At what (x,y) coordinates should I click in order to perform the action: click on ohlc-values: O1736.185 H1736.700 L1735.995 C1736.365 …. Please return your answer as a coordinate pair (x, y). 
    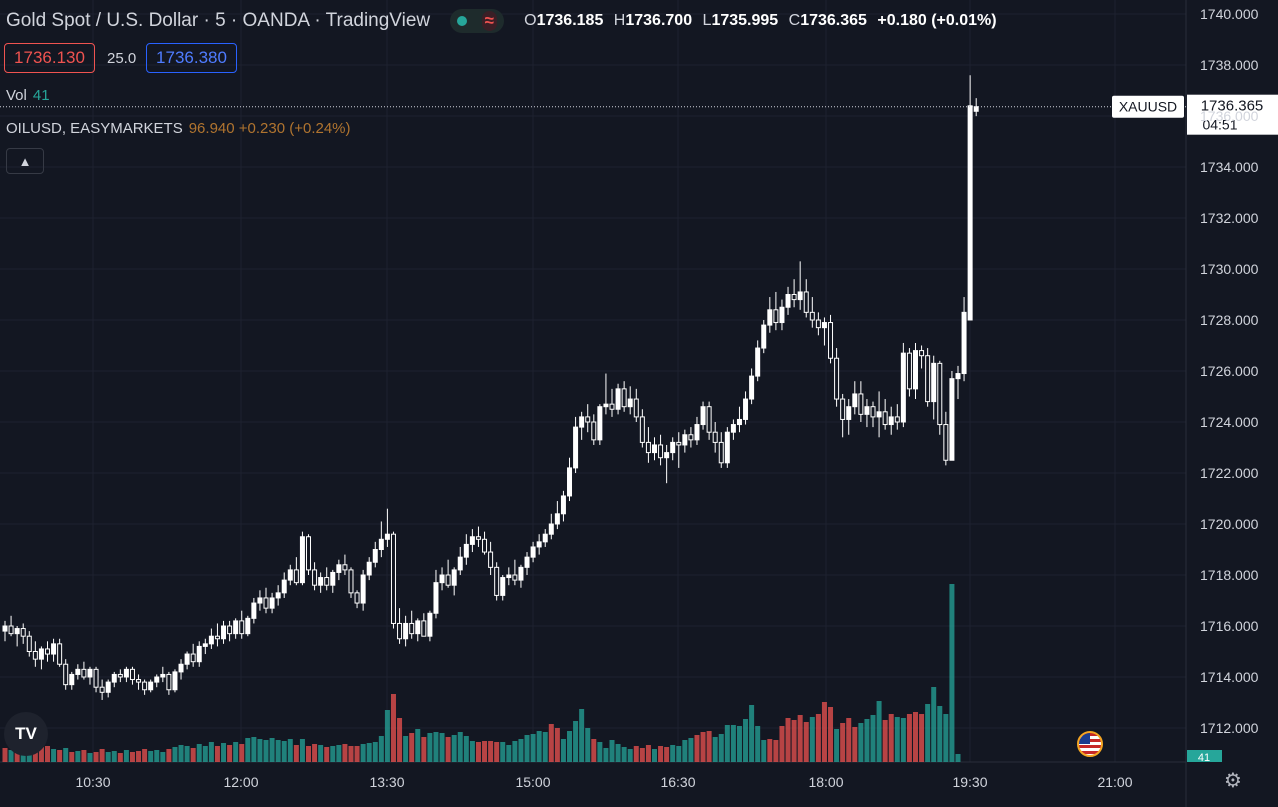
    Looking at the image, I should click on (760, 20).